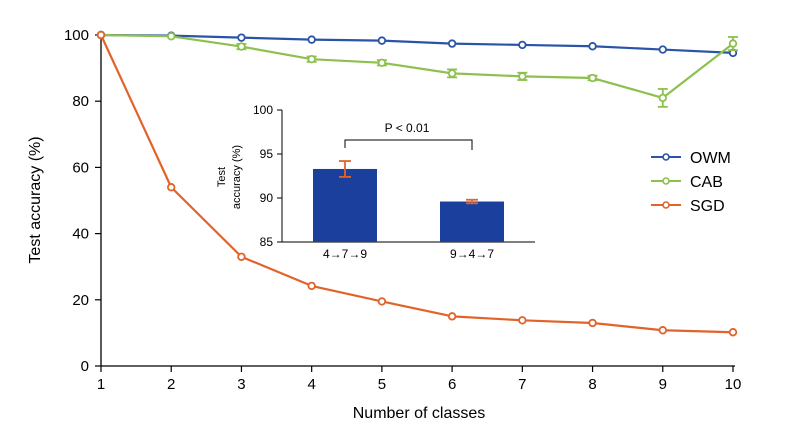 The image size is (790, 445). I want to click on inset-category-label: 4→7→9, so click(345, 254).